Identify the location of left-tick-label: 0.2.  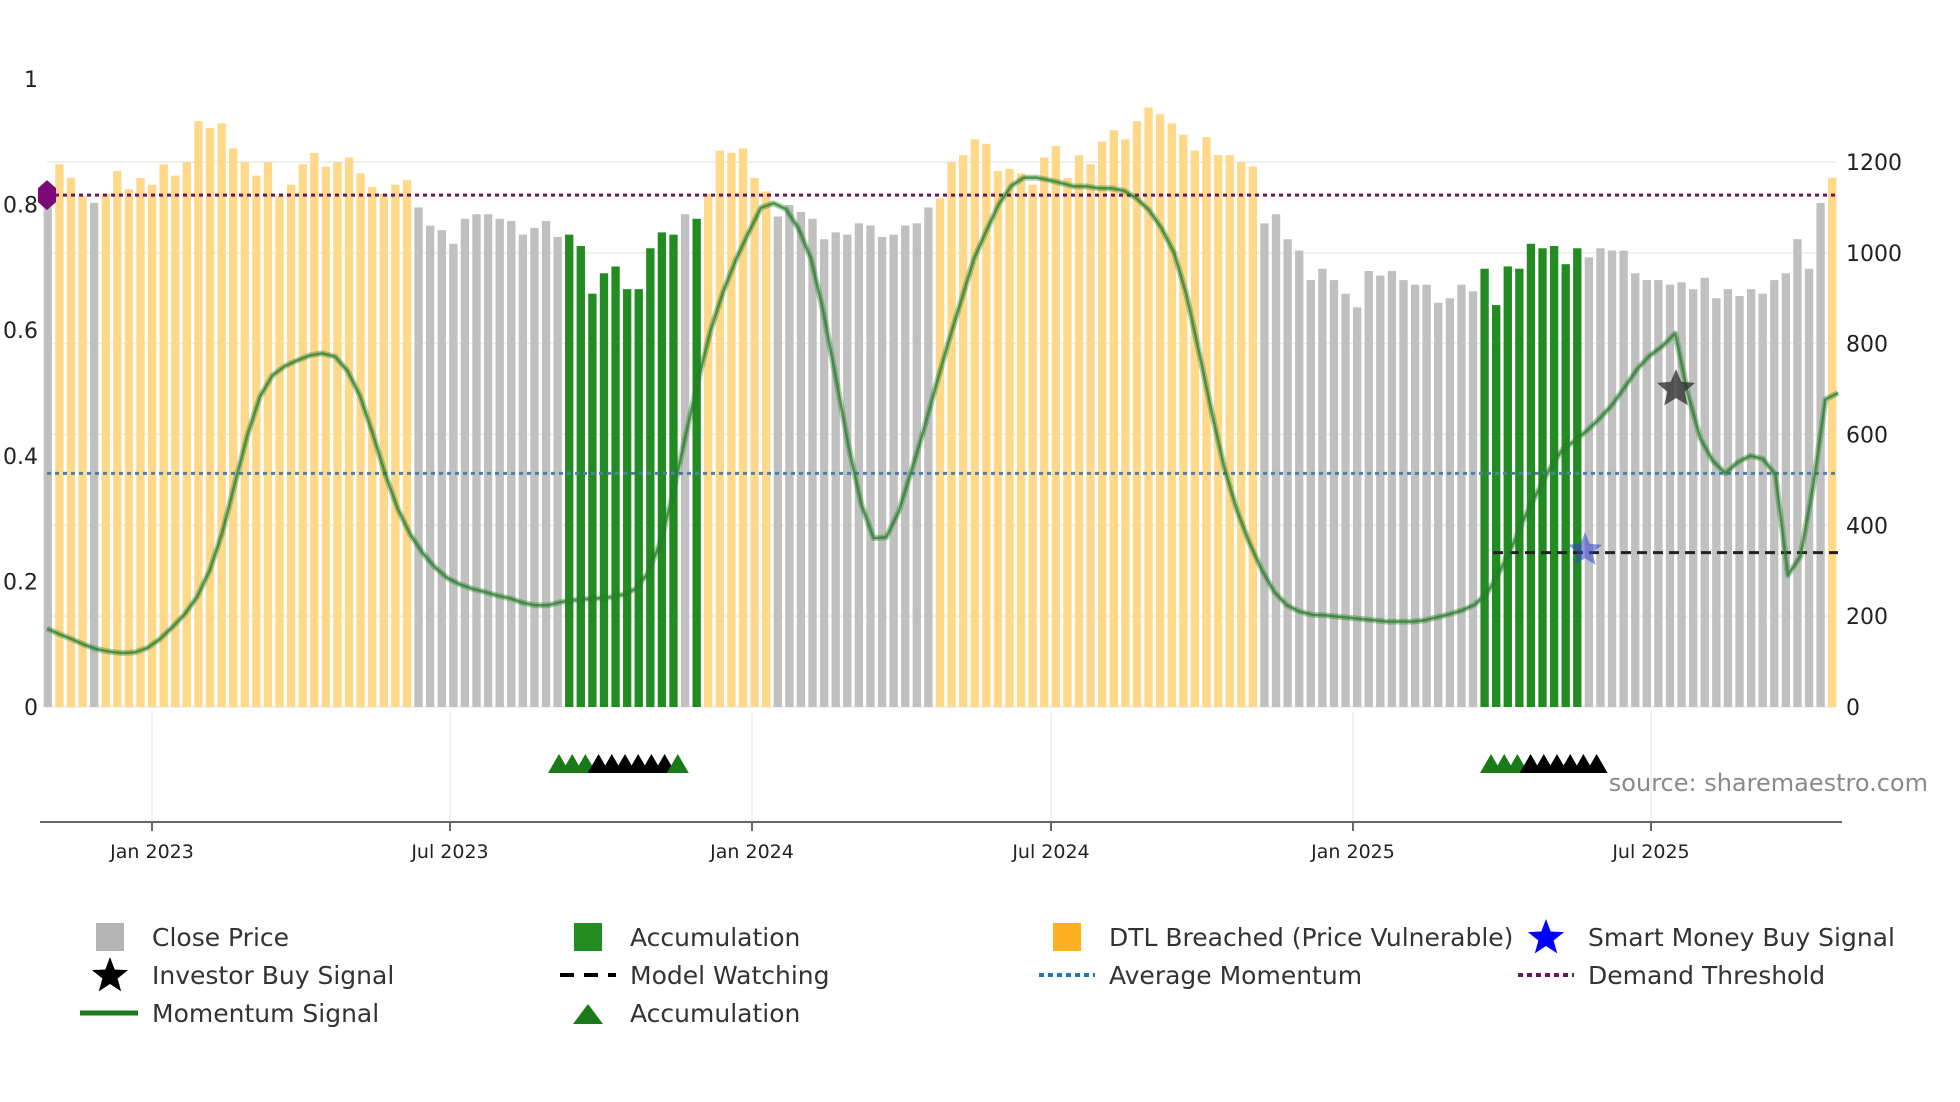
(20, 582).